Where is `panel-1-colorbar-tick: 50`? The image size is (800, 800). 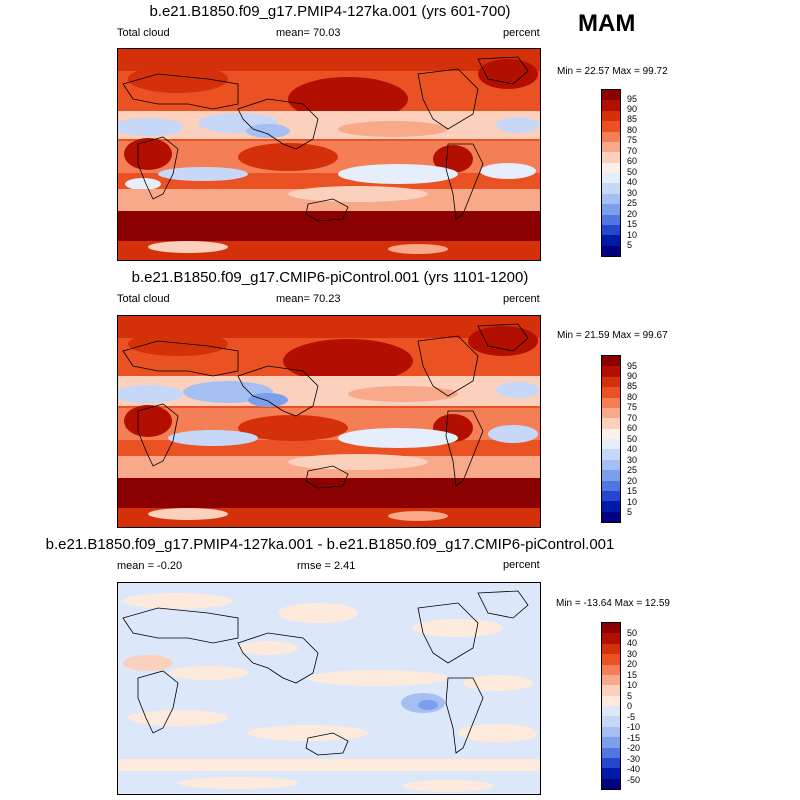 panel-1-colorbar-tick: 50 is located at coordinates (632, 172).